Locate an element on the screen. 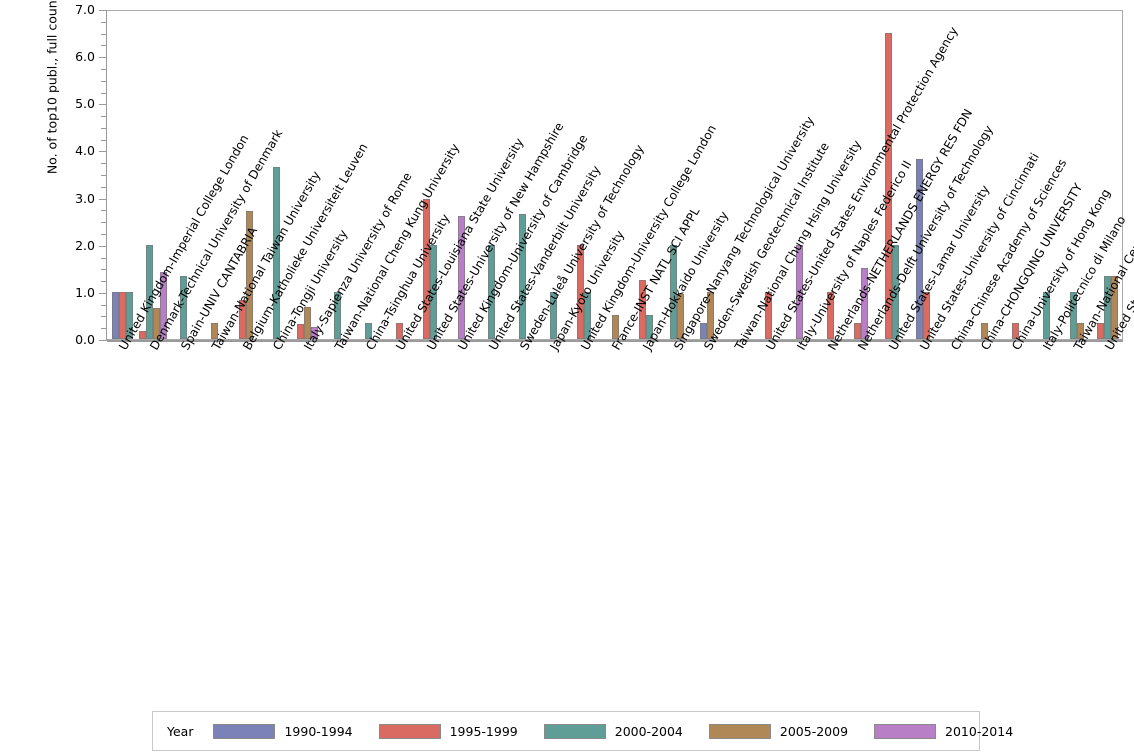 The image size is (1134, 756). y-tick-label: 2.0 is located at coordinates (85, 245).